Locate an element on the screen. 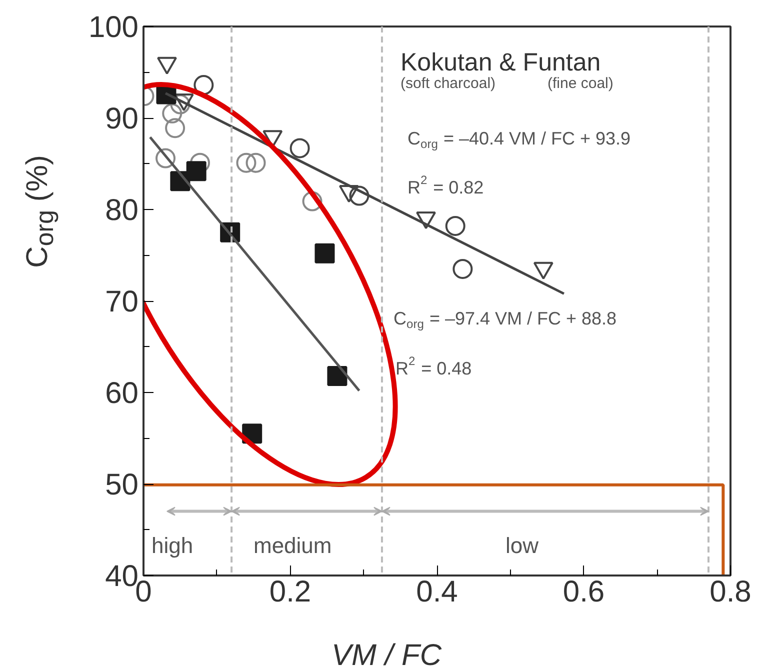 Image resolution: width=760 pixels, height=668 pixels. annotation: (fine coal) is located at coordinates (581, 83).